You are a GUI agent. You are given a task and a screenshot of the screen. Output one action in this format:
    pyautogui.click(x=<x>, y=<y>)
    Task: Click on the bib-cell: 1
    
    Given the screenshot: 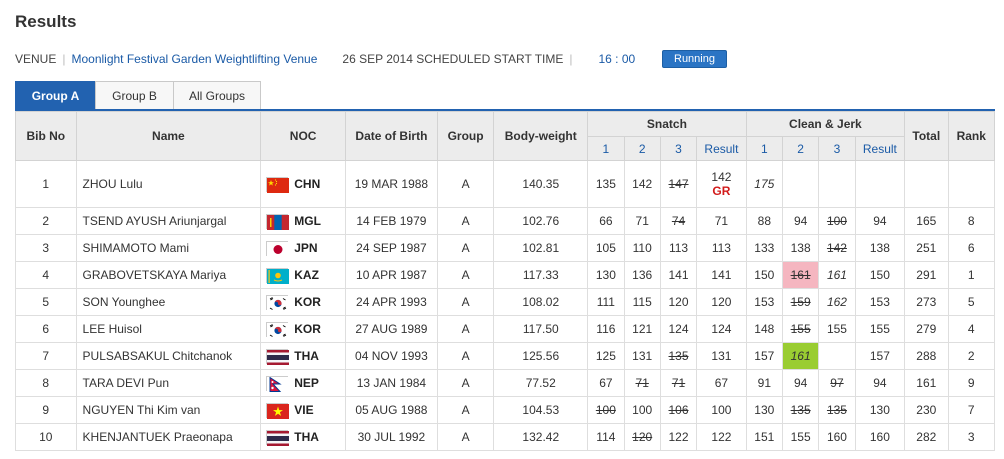 What is the action you would take?
    pyautogui.click(x=46, y=184)
    